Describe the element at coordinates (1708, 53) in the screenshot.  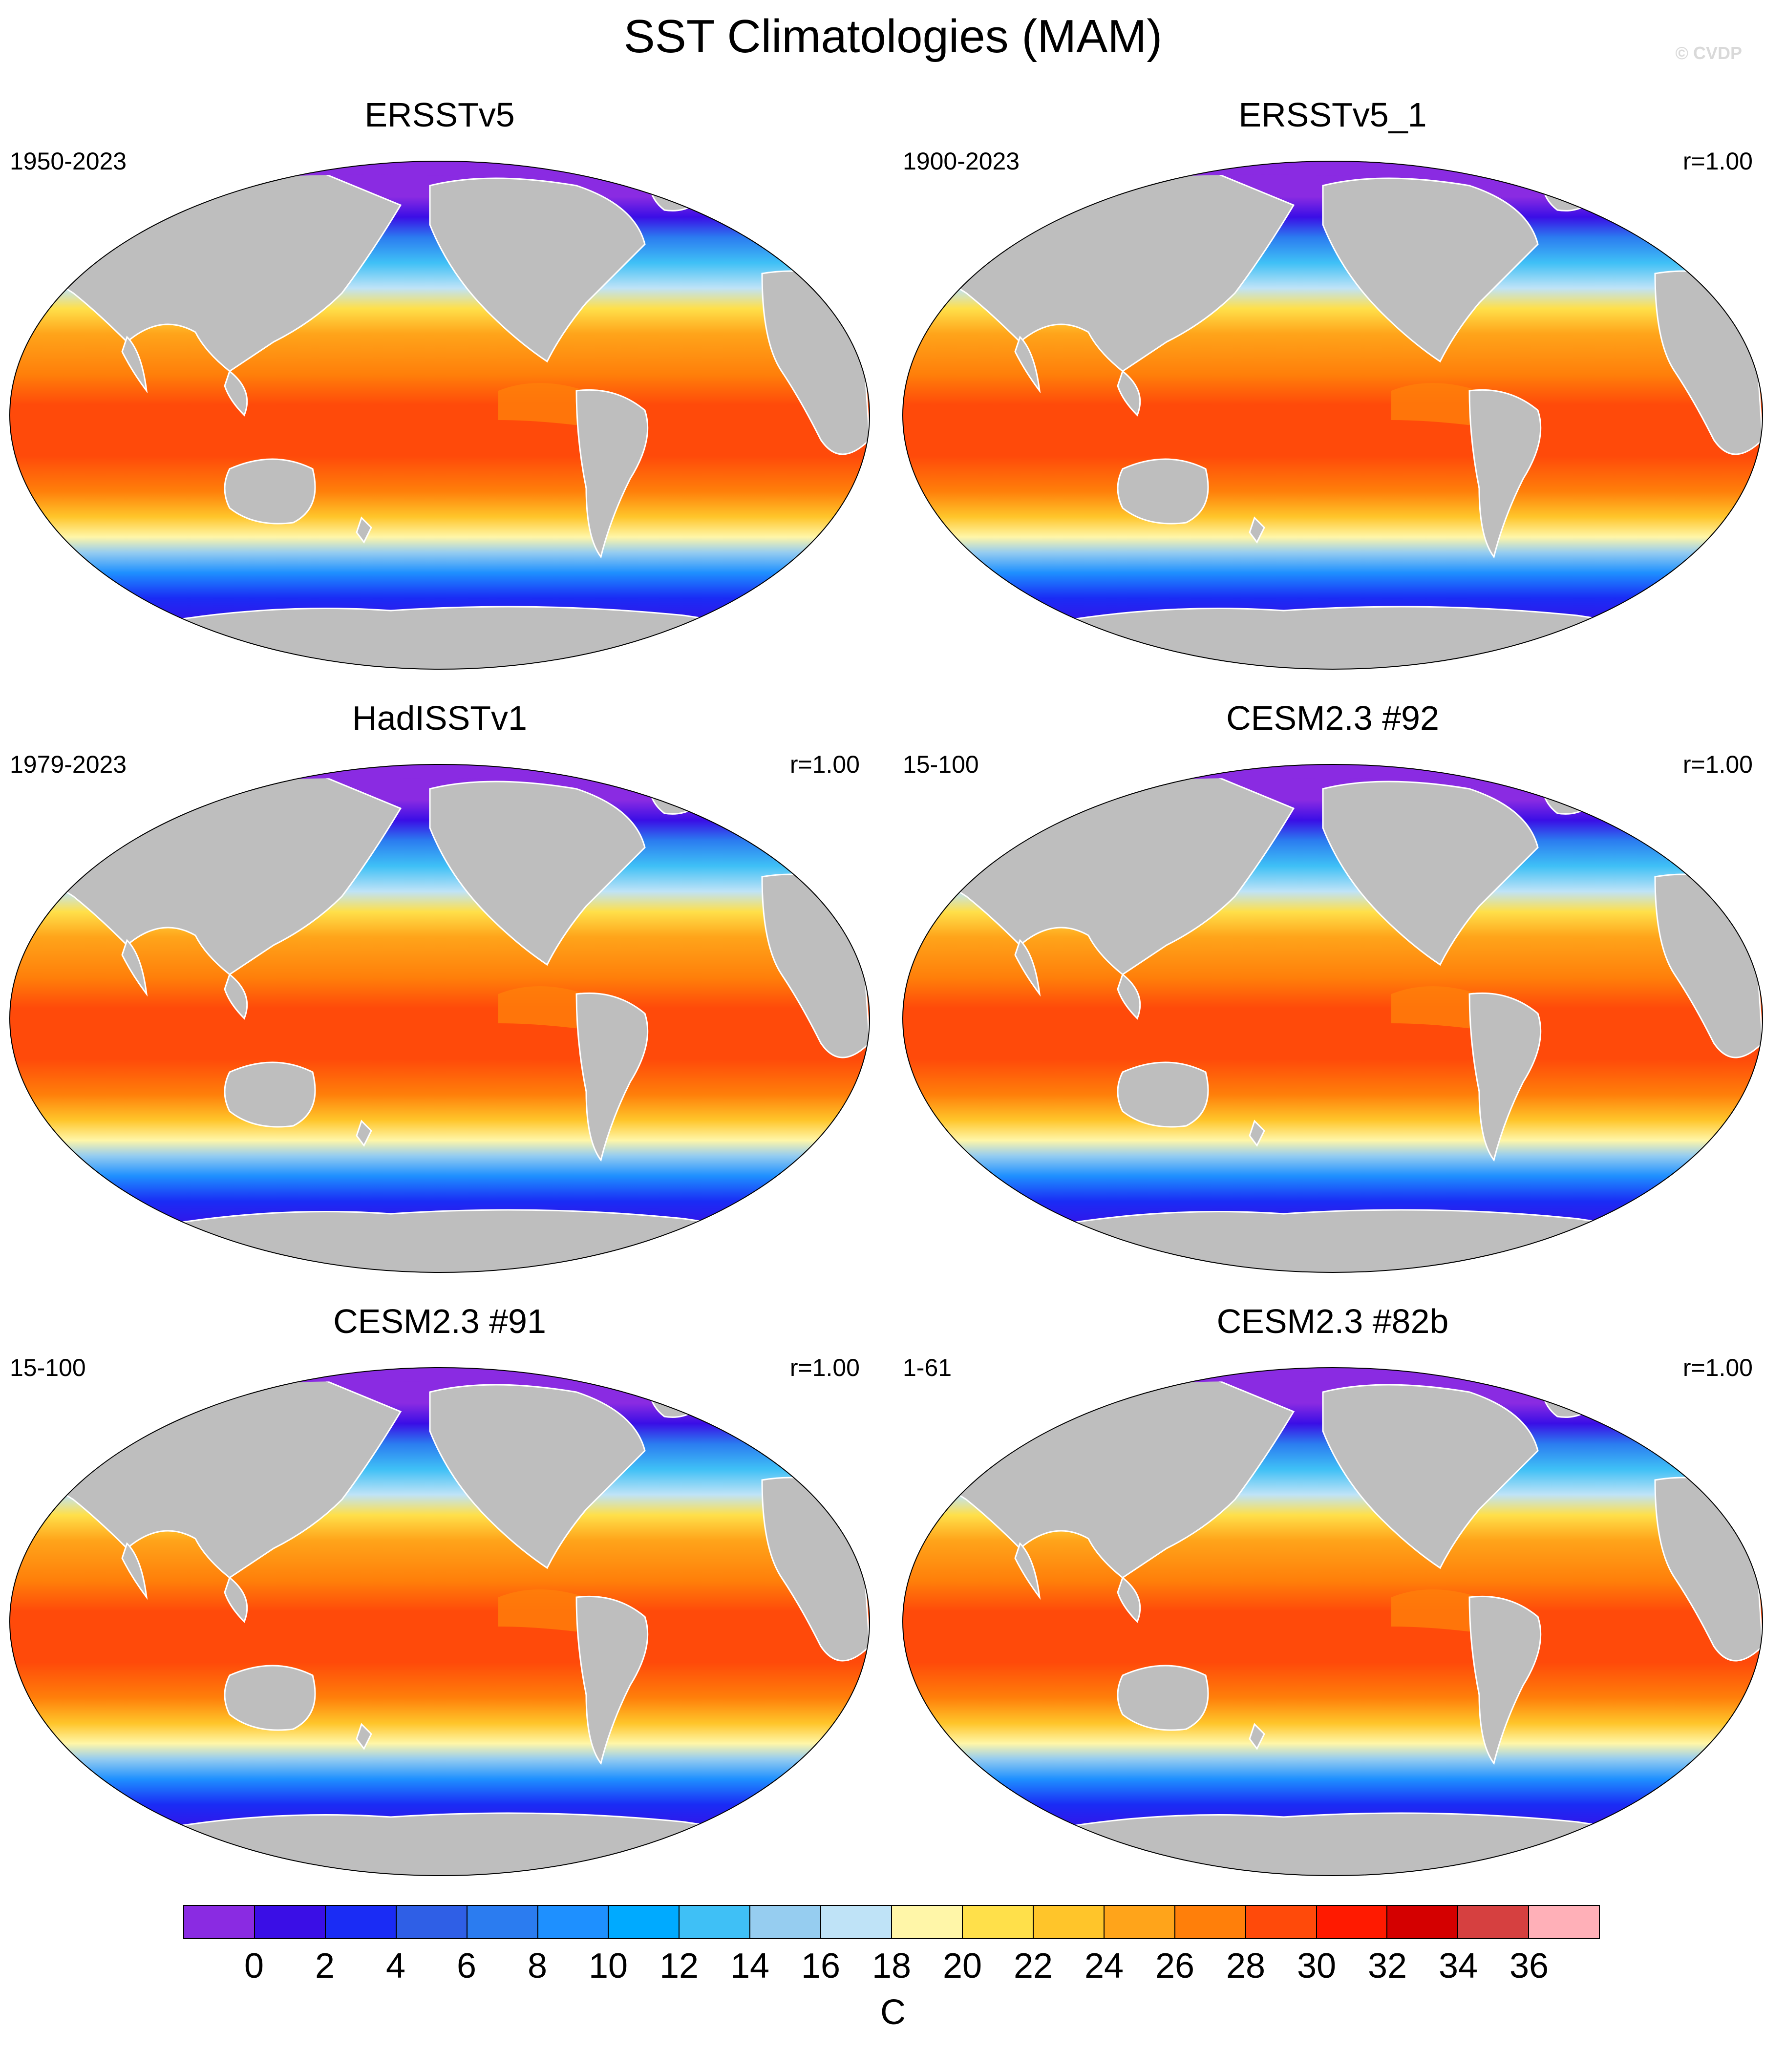
I see `copyright-label: © CVDP` at that location.